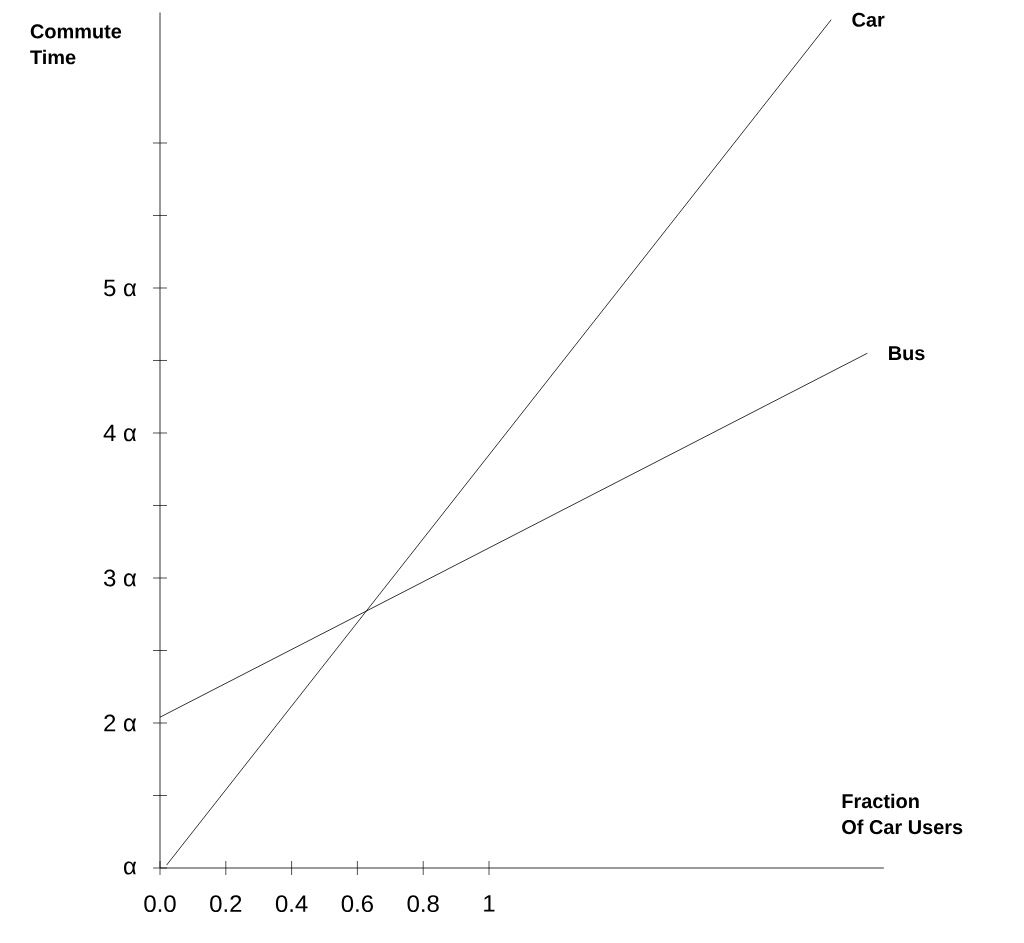 This screenshot has width=1024, height=943. What do you see at coordinates (120, 433) in the screenshot?
I see `y-tick-label: 4 α` at bounding box center [120, 433].